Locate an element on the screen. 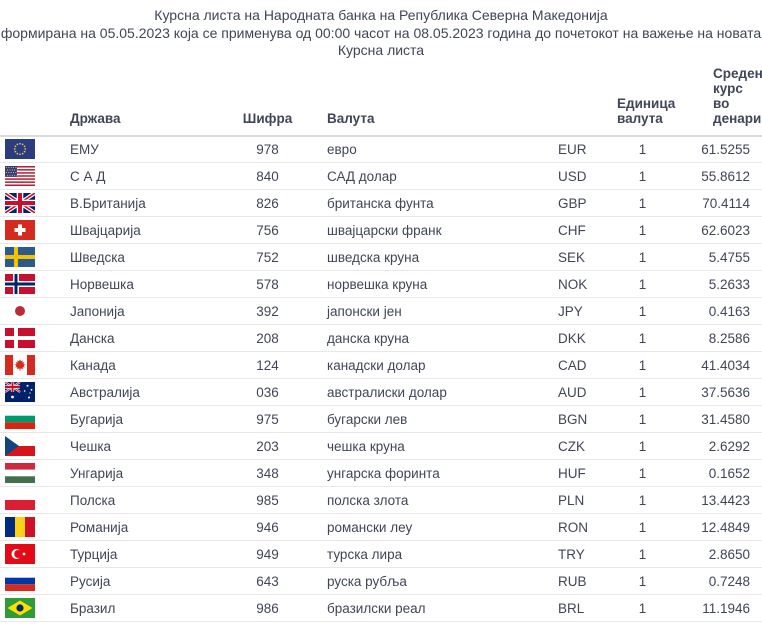 The width and height of the screenshot is (762, 627). table-row: В.Британија 826 британска фунта GBP 1 70.4114 is located at coordinates (381, 203).